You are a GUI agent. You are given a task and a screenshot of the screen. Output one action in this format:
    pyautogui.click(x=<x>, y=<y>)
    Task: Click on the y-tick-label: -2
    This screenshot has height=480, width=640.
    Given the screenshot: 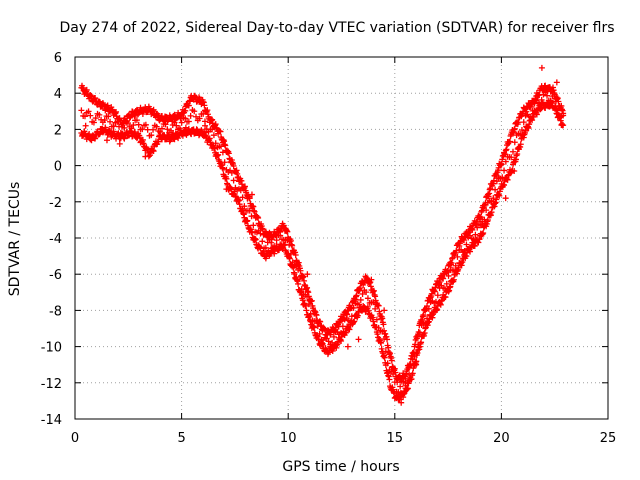 What is the action you would take?
    pyautogui.click(x=55, y=203)
    